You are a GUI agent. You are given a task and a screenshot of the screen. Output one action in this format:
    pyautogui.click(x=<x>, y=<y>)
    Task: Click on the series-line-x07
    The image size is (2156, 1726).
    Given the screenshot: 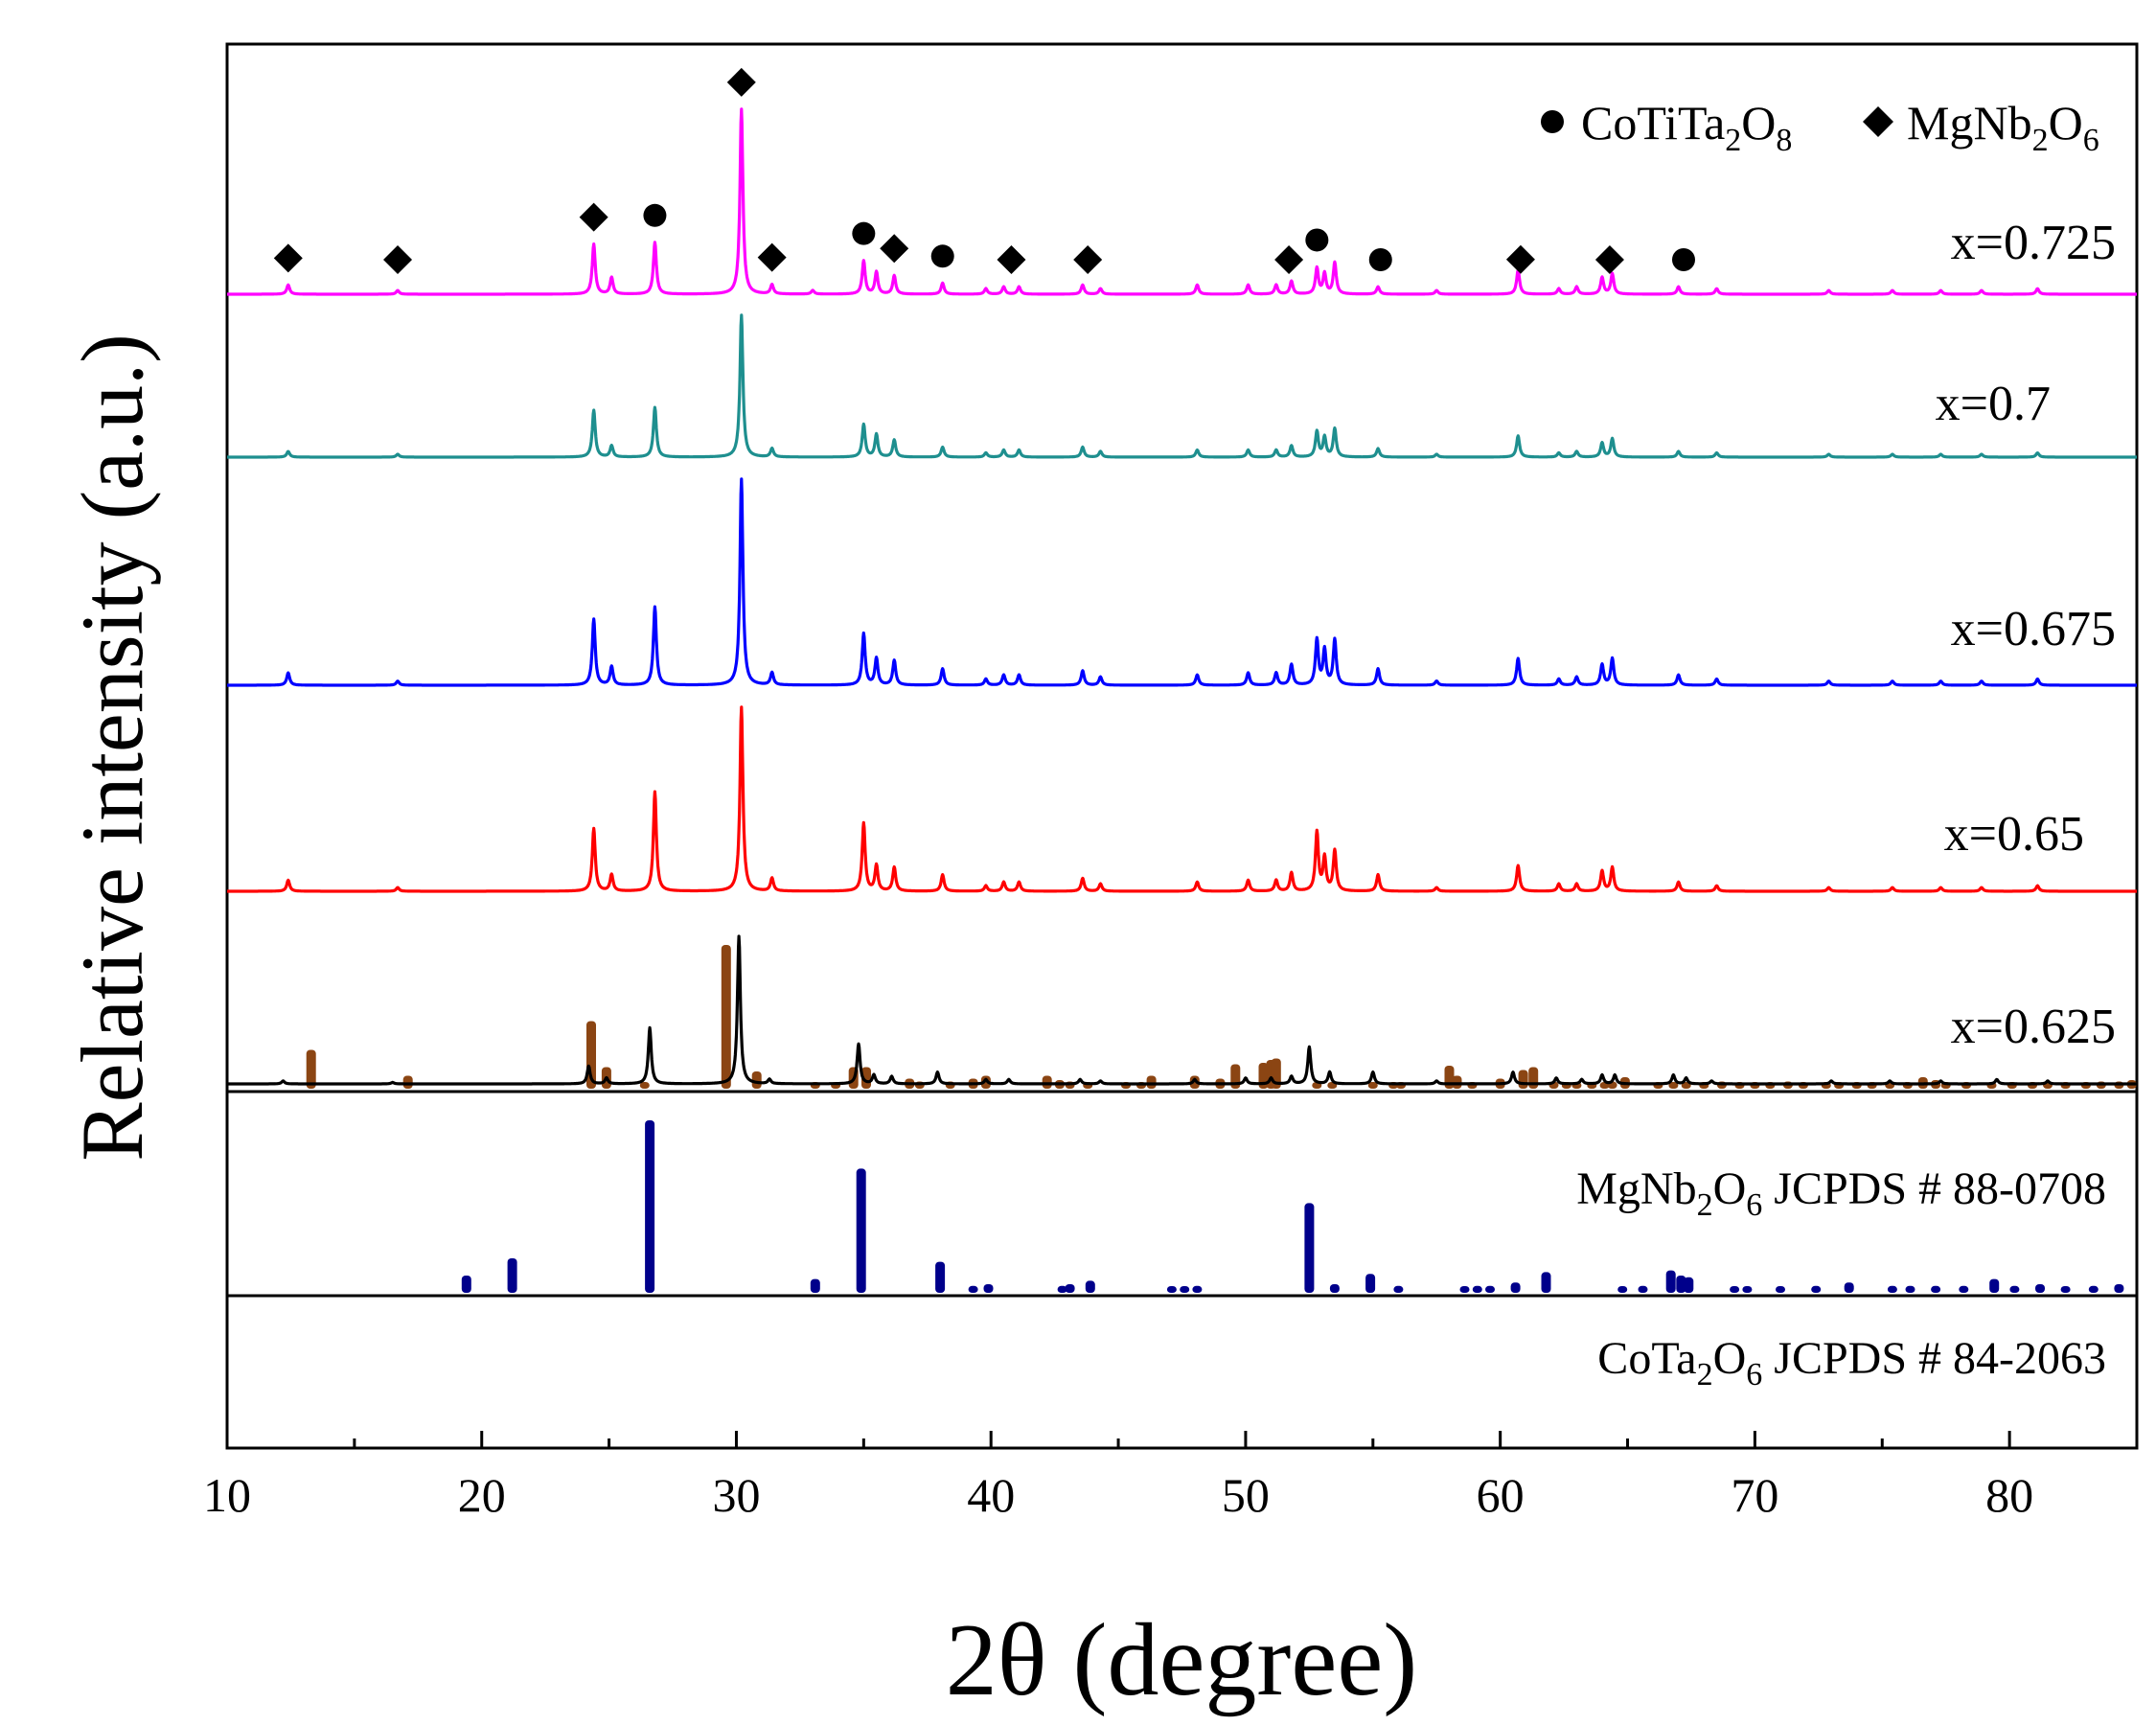 What is the action you would take?
    pyautogui.click(x=1182, y=386)
    